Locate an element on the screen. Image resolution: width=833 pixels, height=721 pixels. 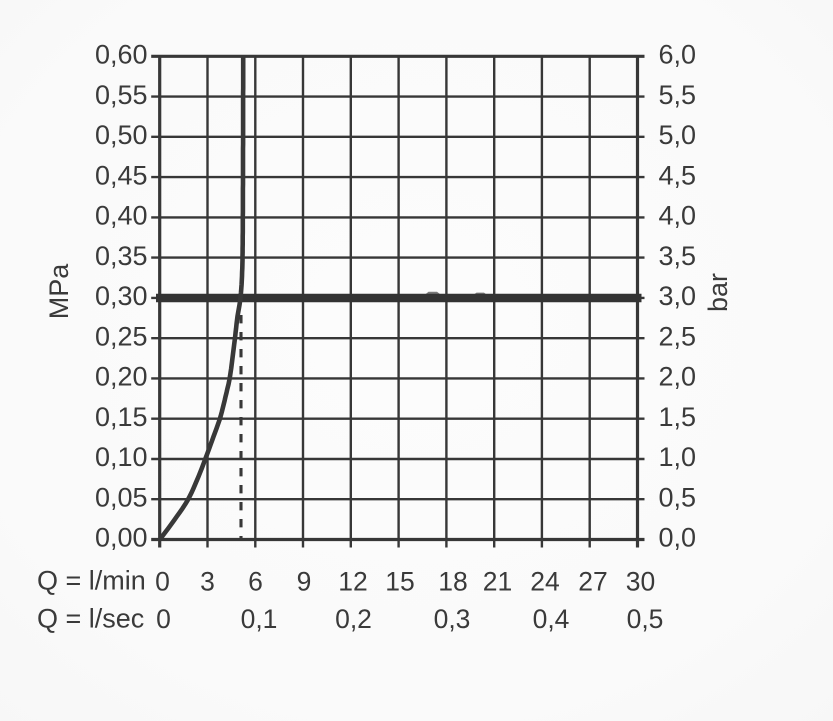
svg-text: 27 is located at coordinates (592, 582).